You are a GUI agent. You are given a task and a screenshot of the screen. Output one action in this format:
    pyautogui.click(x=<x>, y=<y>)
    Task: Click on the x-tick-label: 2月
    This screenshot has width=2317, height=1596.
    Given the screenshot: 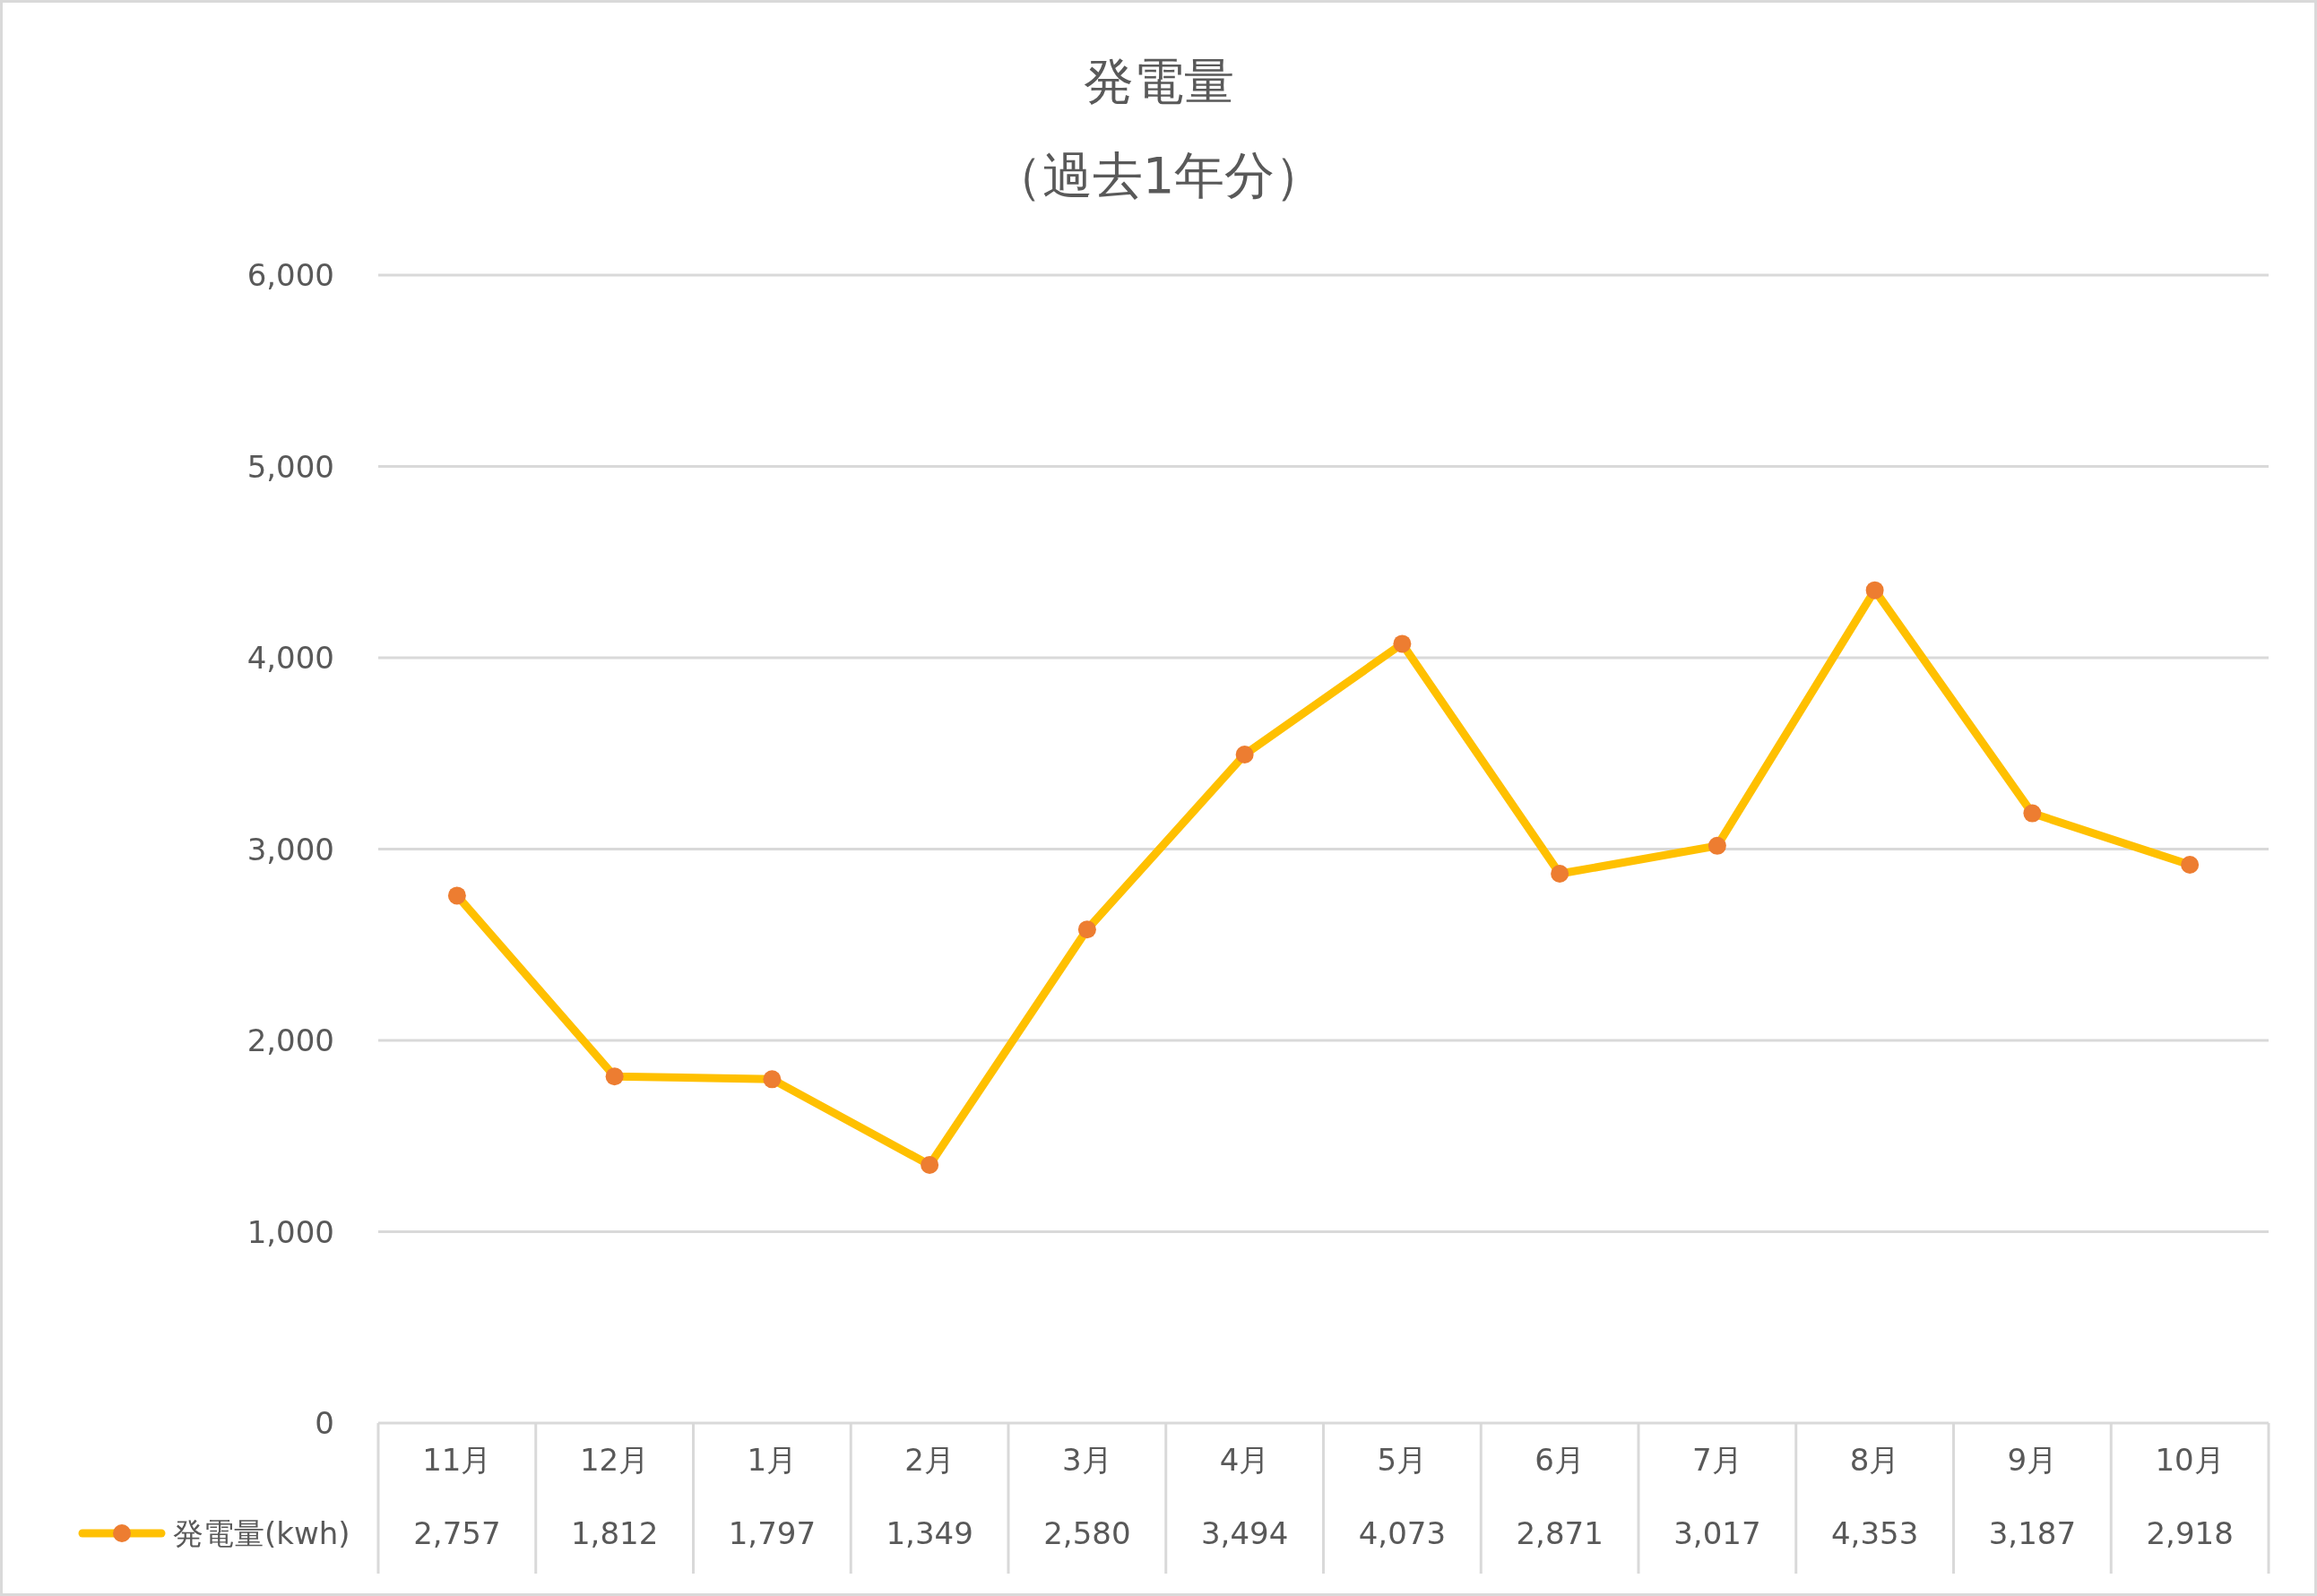 What is the action you would take?
    pyautogui.click(x=930, y=1460)
    